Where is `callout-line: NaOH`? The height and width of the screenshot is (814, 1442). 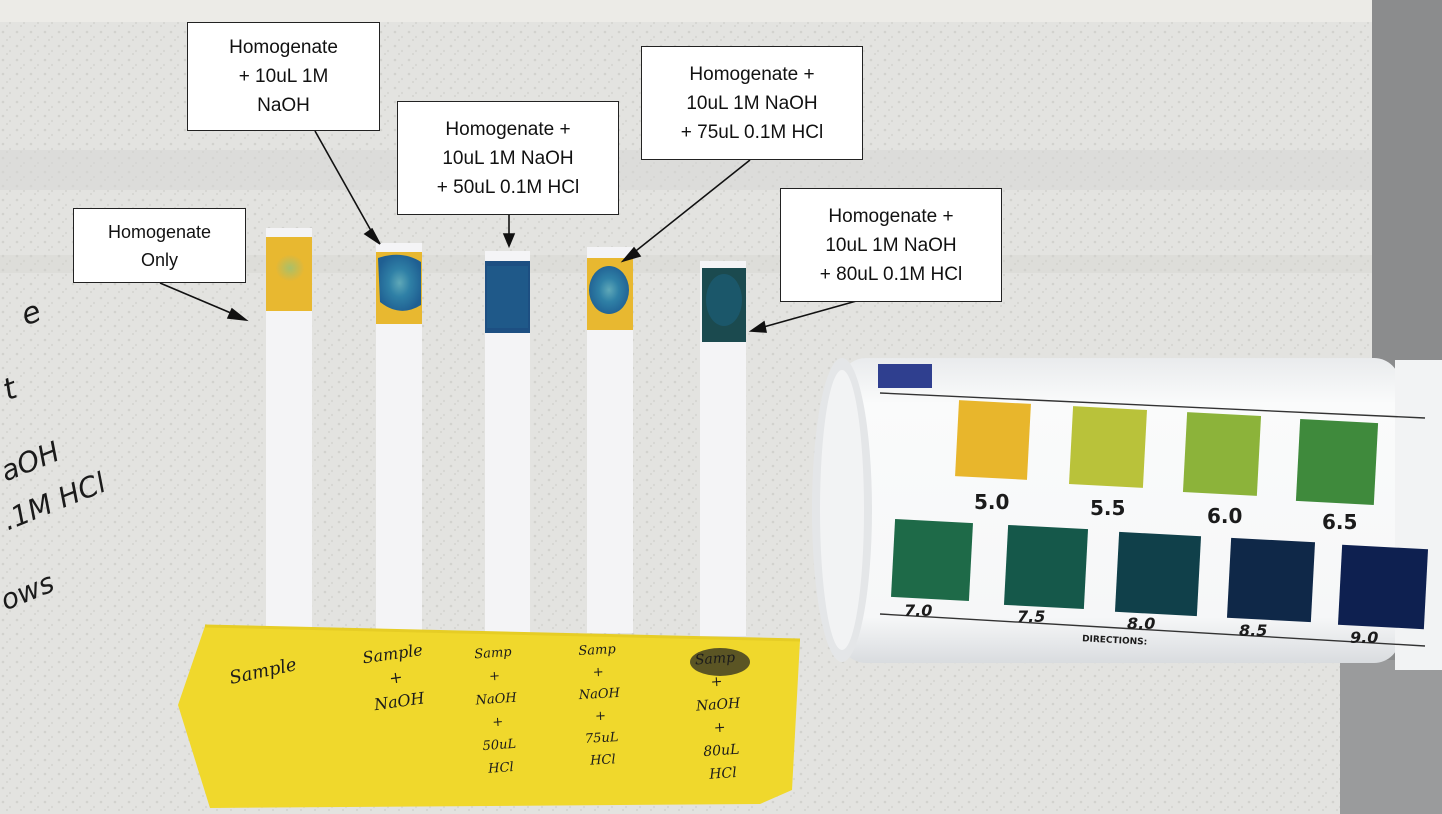 callout-line: NaOH is located at coordinates (283, 105).